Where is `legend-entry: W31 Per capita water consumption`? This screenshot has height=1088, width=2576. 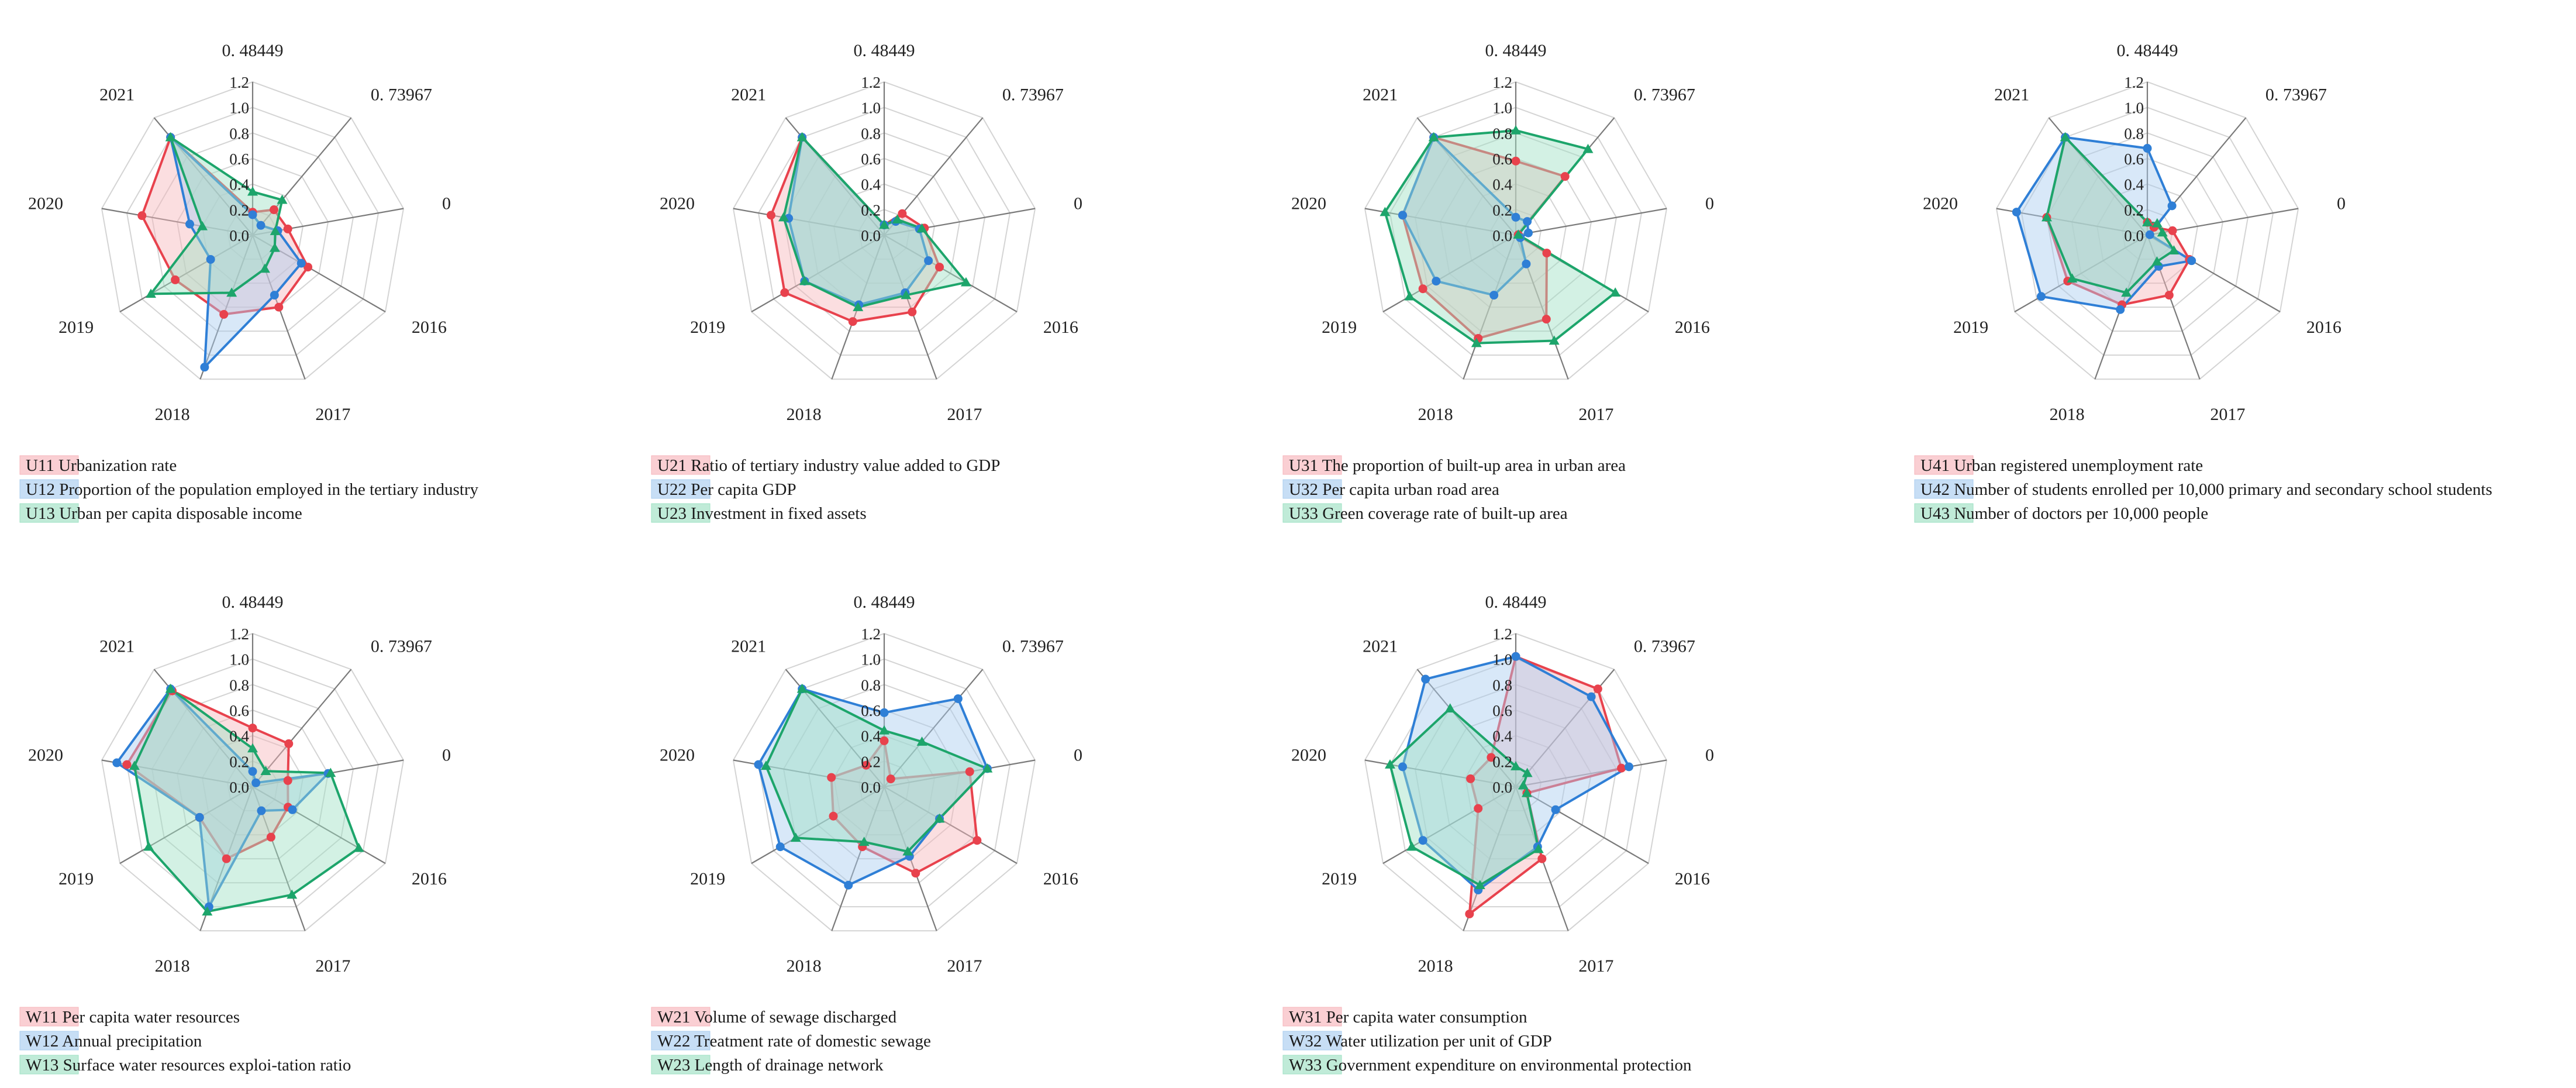
legend-entry: W31 Per capita water consumption is located at coordinates (1408, 1017).